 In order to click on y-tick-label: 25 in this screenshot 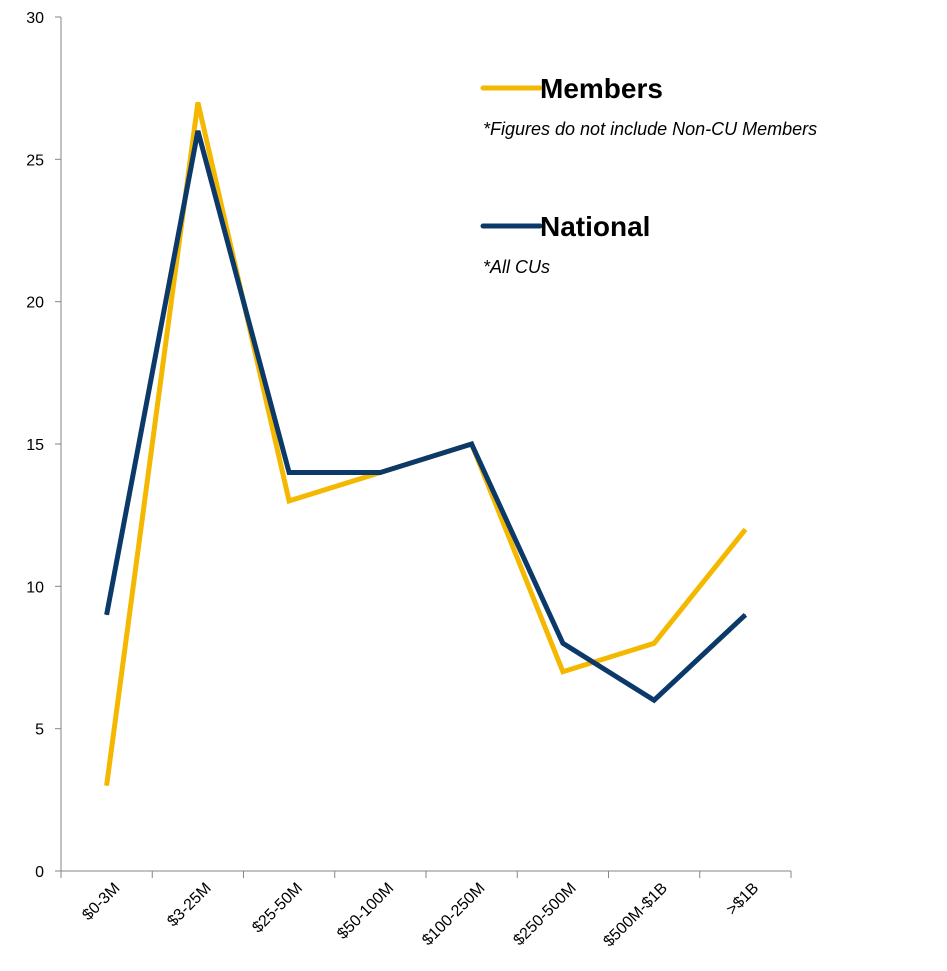, I will do `click(35, 160)`.